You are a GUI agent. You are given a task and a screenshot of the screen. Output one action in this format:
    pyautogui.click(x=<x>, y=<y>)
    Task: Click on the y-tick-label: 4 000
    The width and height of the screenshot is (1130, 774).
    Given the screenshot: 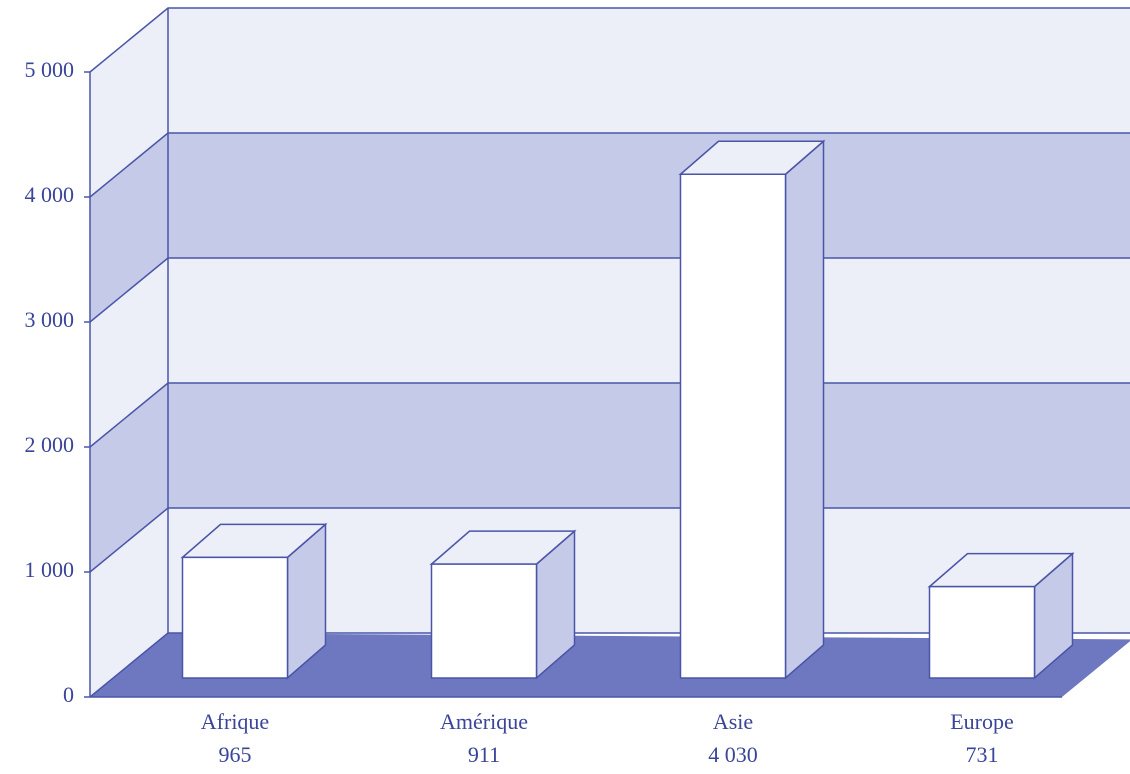 What is the action you would take?
    pyautogui.click(x=50, y=194)
    